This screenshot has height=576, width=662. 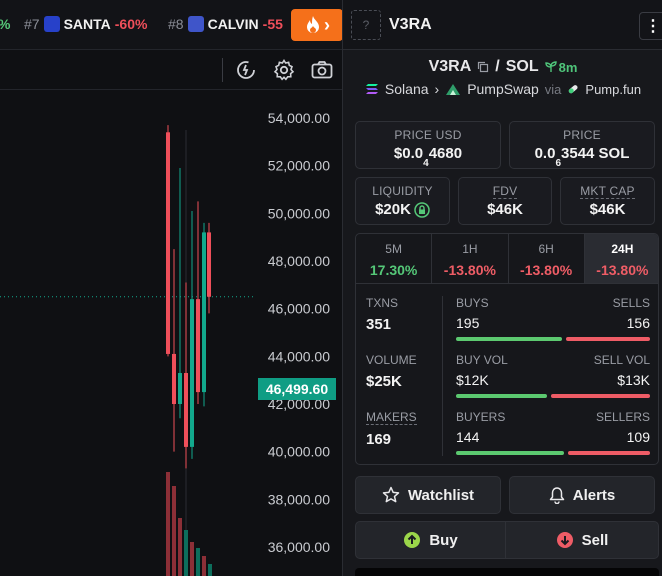 What do you see at coordinates (284, 70) in the screenshot?
I see `settings-gear-icon` at bounding box center [284, 70].